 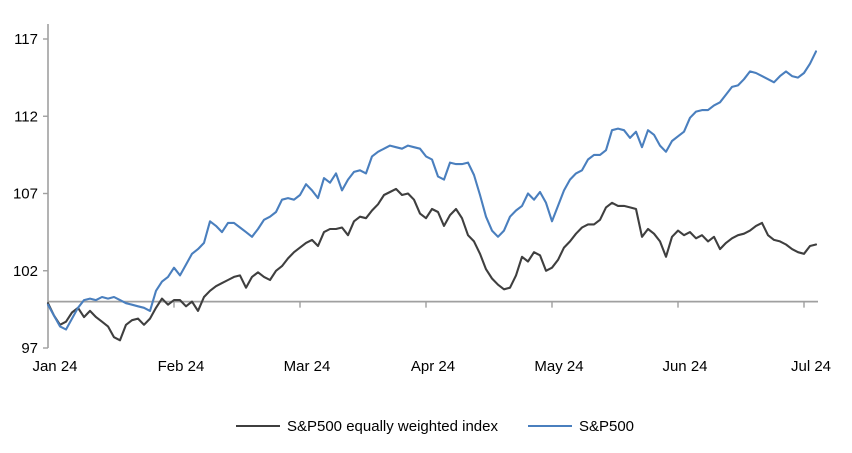 What do you see at coordinates (549, 426) in the screenshot?
I see `legend-line-swatch-sp500` at bounding box center [549, 426].